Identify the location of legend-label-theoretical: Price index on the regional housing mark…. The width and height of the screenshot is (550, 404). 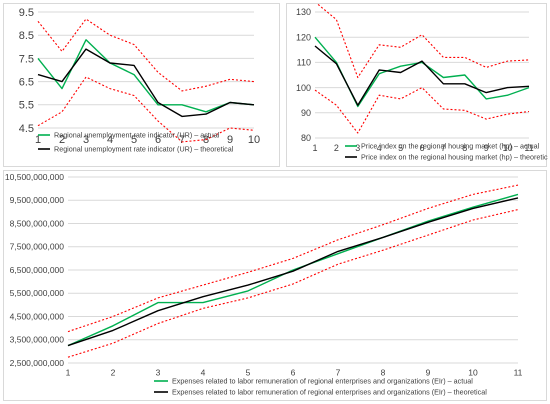
(454, 157).